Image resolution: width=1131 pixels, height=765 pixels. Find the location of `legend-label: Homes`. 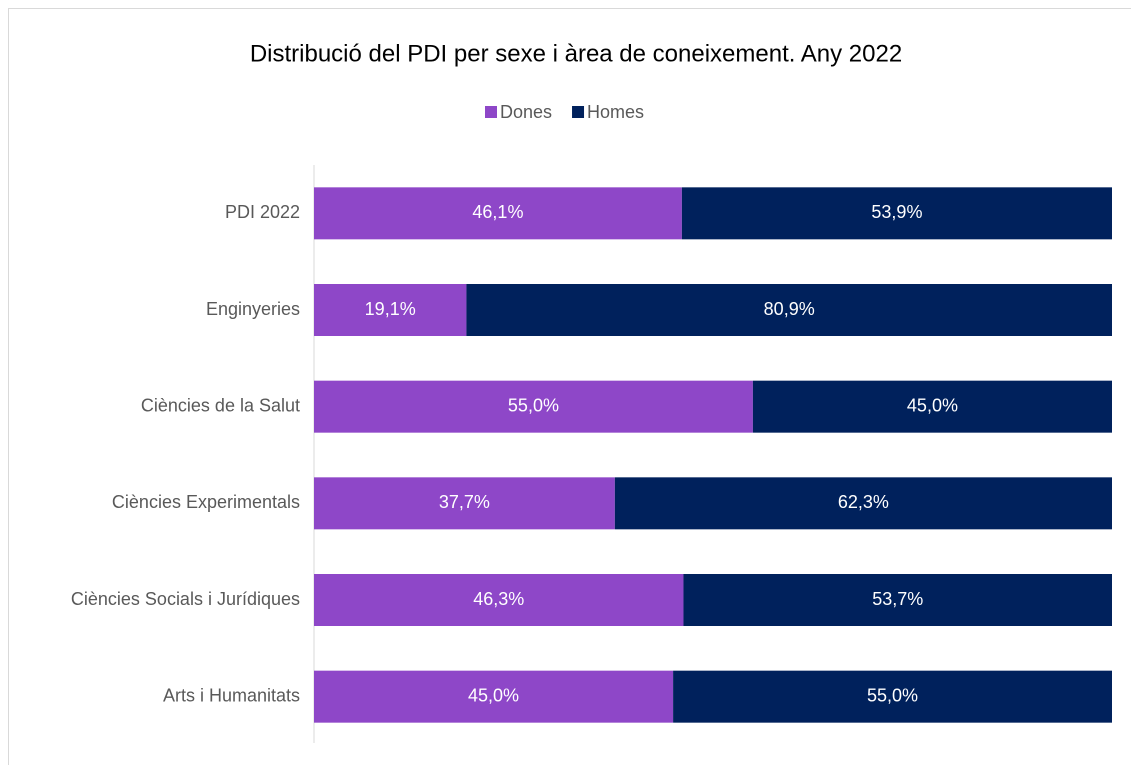

legend-label: Homes is located at coordinates (615, 112).